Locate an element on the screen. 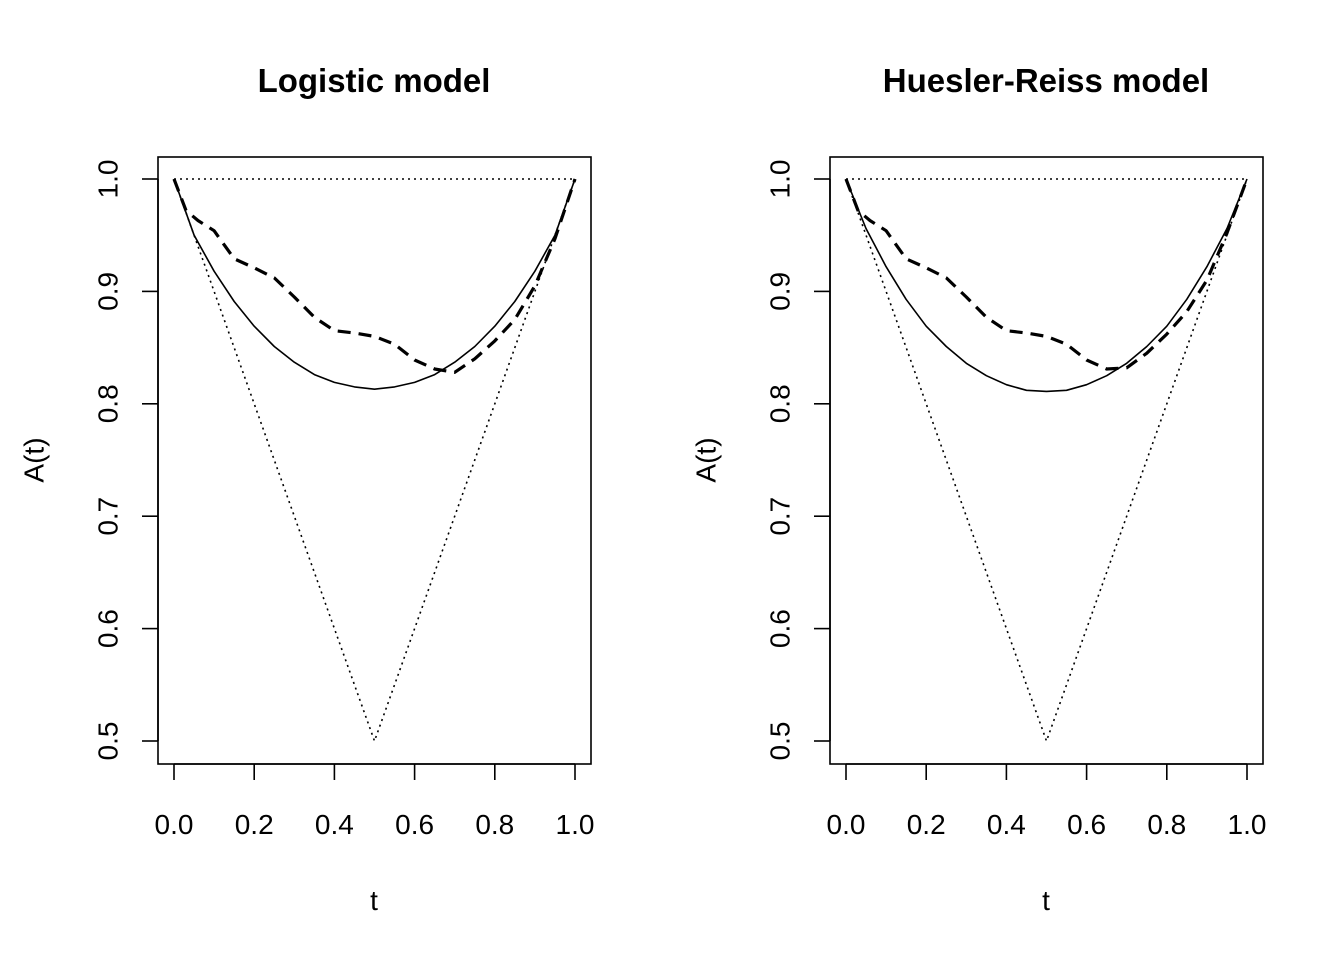 The image size is (1344, 965). chart-title: Logistic model is located at coordinates (374, 80).